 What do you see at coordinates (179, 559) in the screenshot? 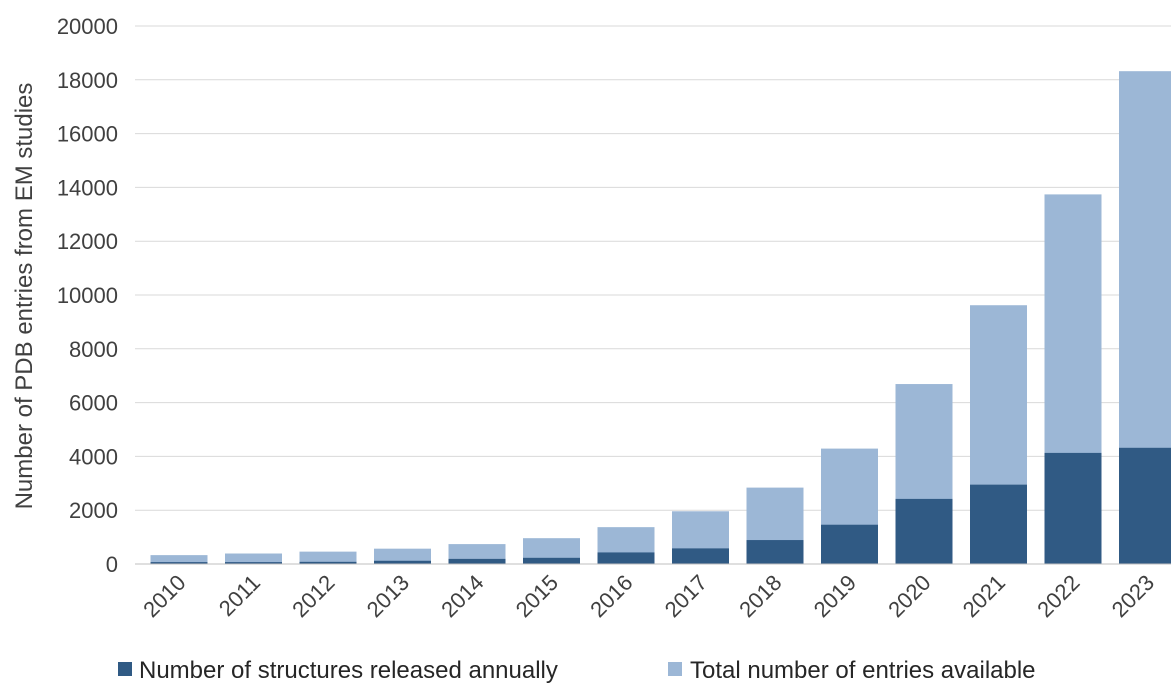
I see `bar-total-2010` at bounding box center [179, 559].